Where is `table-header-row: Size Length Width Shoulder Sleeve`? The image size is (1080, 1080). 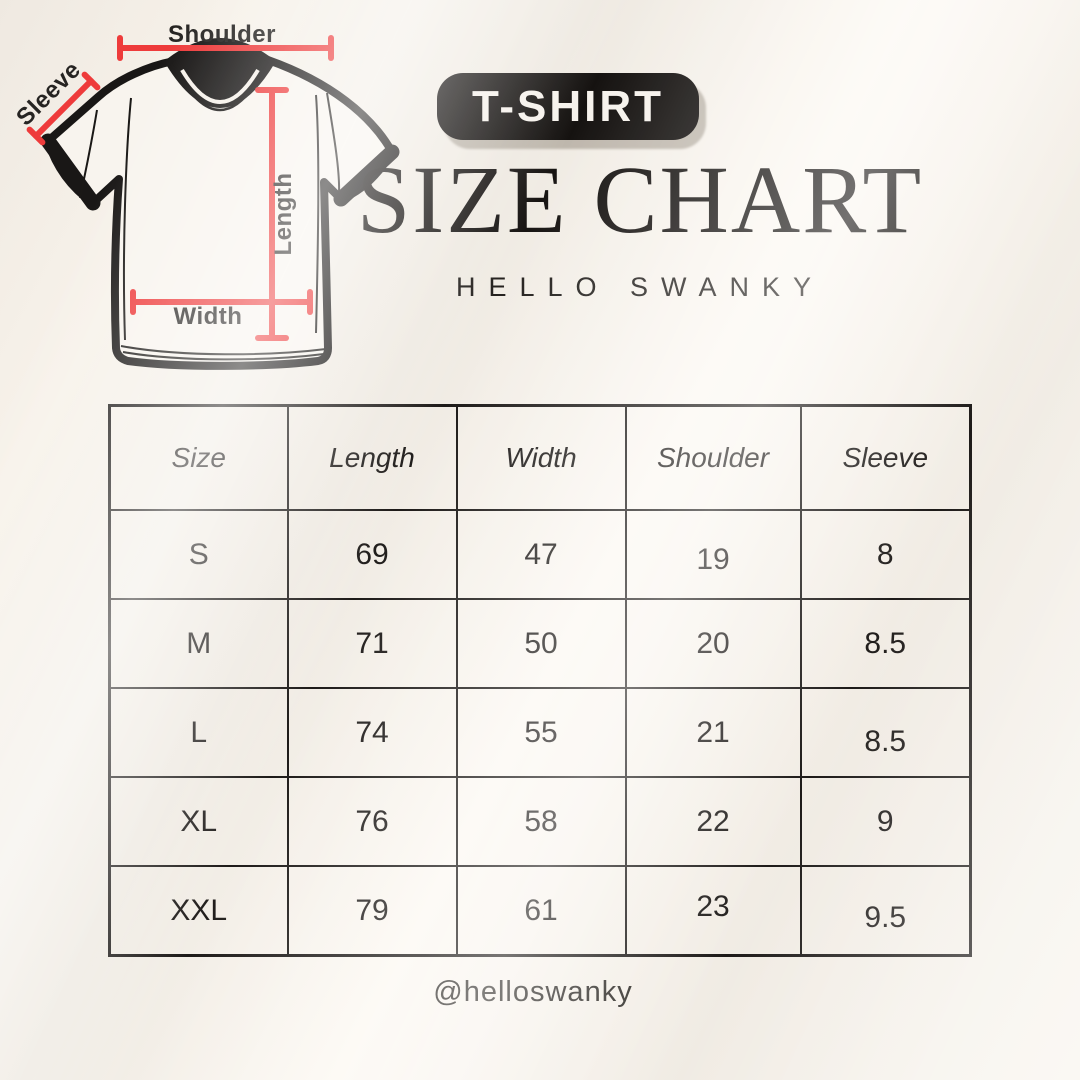
table-header-row: Size Length Width Shoulder Sleeve is located at coordinates (540, 457).